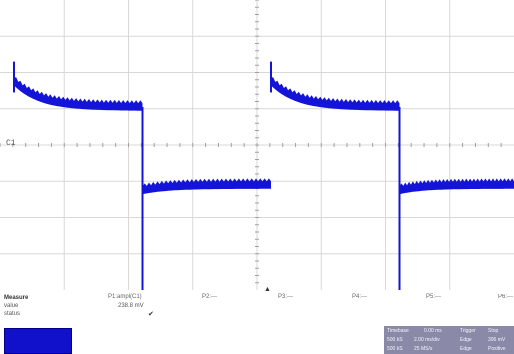 Image resolution: width=514 pixels, height=354 pixels. Describe the element at coordinates (12, 314) in the screenshot. I see `measure-status-label: status` at that location.